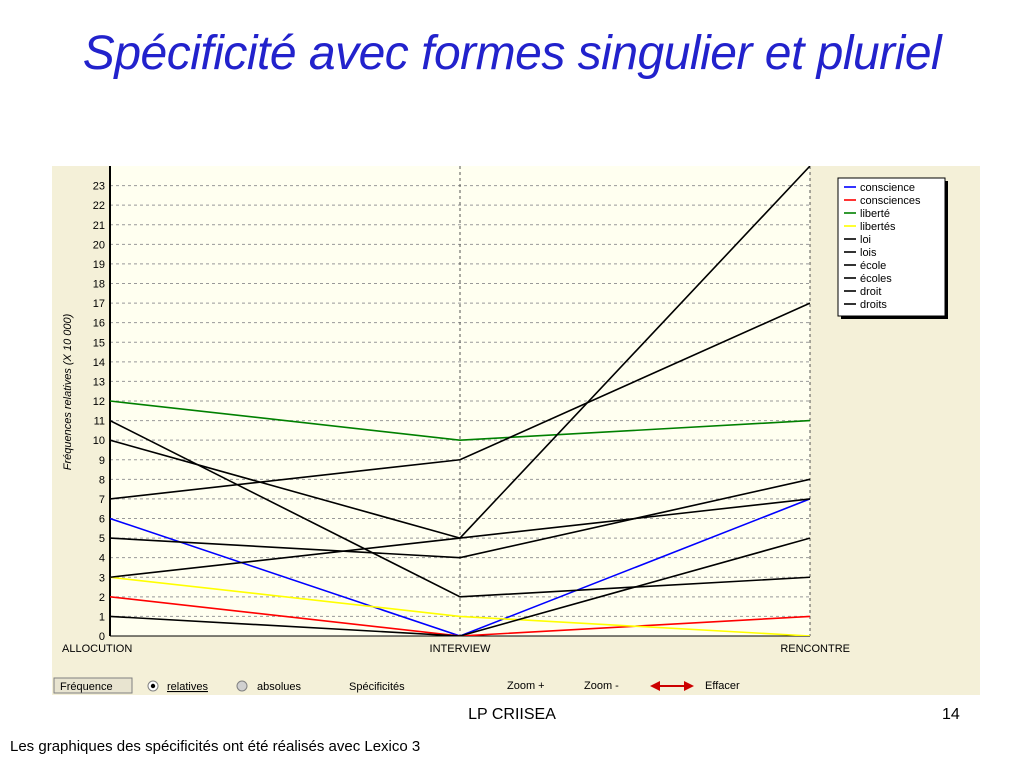 Image resolution: width=1024 pixels, height=768 pixels. I want to click on legend-entry: liberté, so click(875, 214).